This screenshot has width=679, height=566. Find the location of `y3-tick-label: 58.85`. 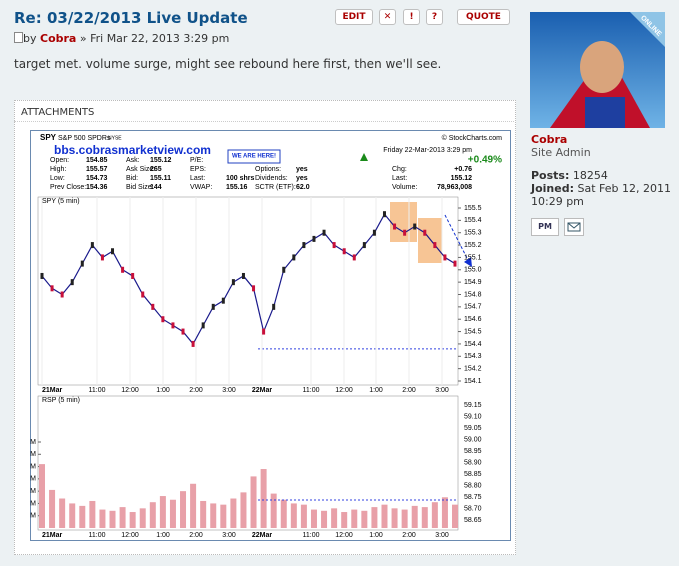

y3-tick-label: 58.85 is located at coordinates (473, 474).